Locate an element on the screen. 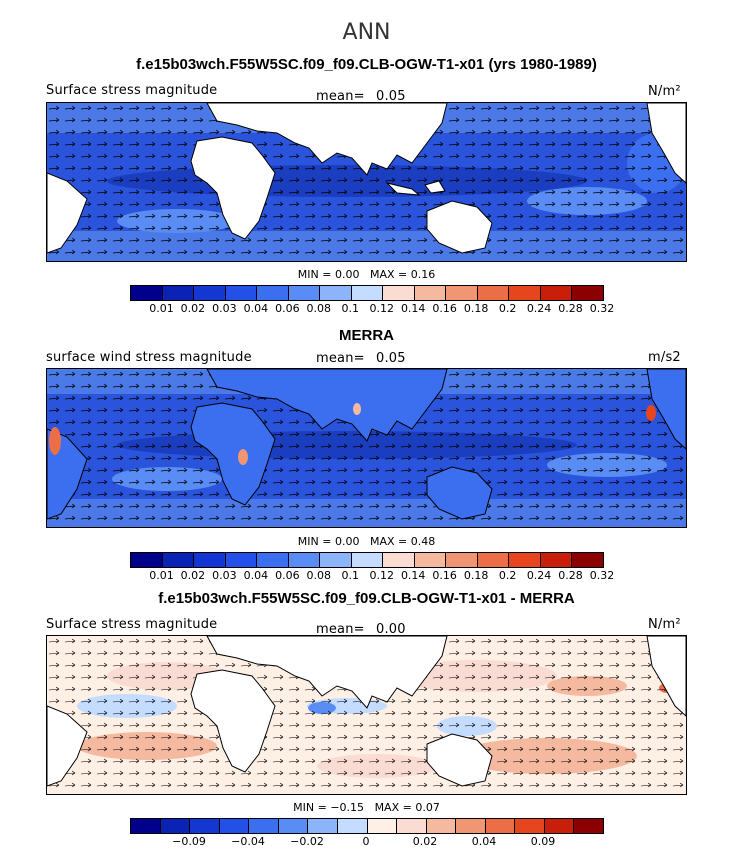 This screenshot has width=733, height=851. panel1-mean-value: 0.05 is located at coordinates (391, 96).